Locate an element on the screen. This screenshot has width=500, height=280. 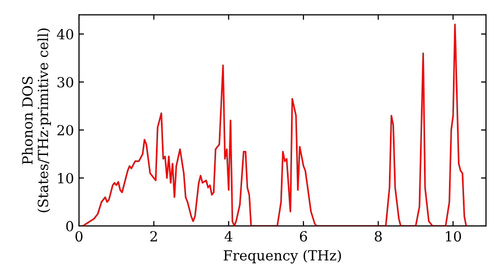
x-tick-label: 6 is located at coordinates (303, 236).